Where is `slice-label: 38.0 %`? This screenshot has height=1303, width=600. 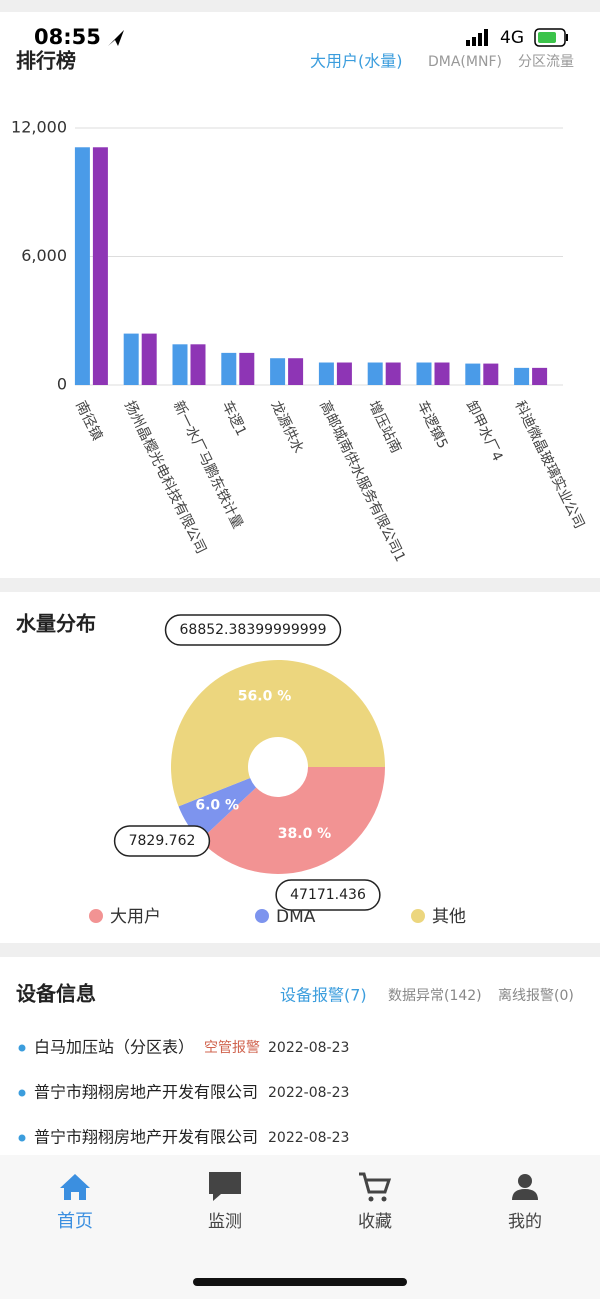 slice-label: 38.0 % is located at coordinates (304, 834).